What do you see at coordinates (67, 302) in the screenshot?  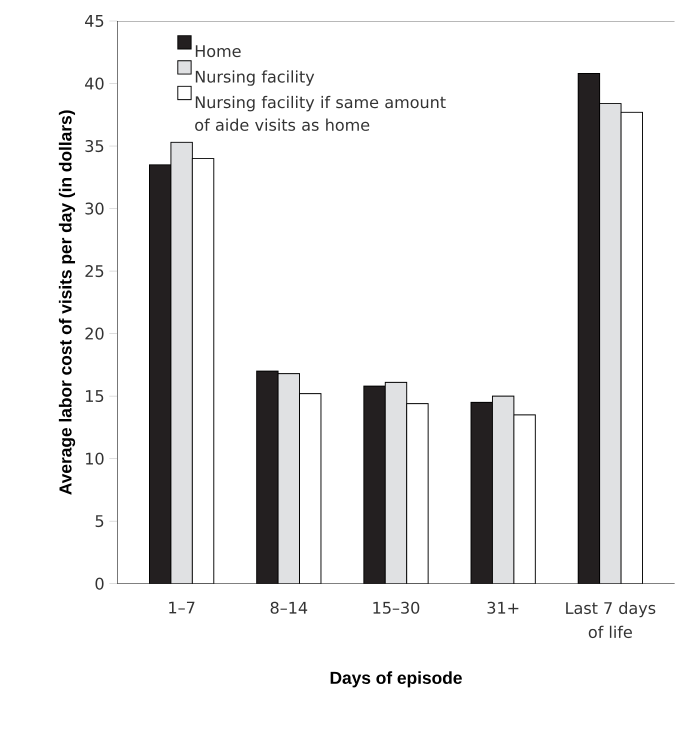 I see `y-axis-title: Average labor cost of visits per day (in dollars)` at bounding box center [67, 302].